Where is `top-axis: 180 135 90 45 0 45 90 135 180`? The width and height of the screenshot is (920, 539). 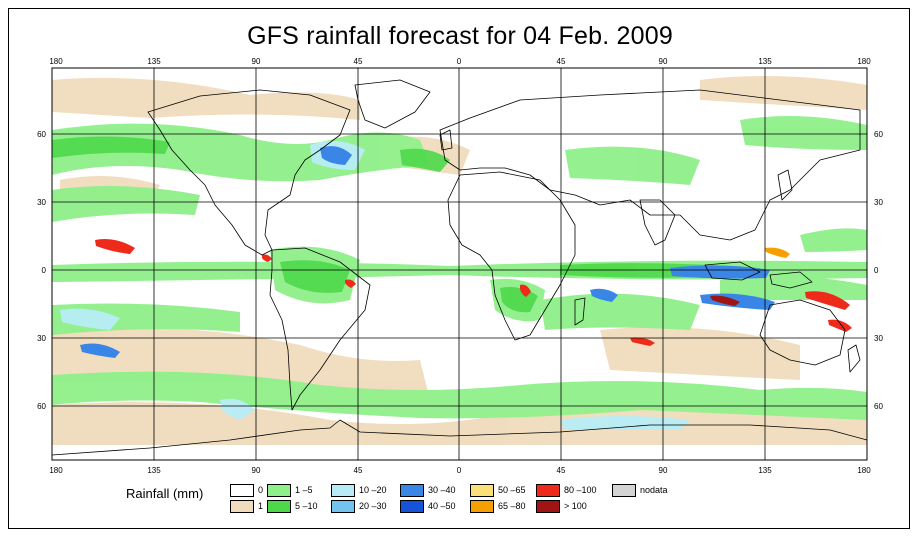 top-axis: 180 135 90 45 0 45 90 135 180 is located at coordinates (460, 61).